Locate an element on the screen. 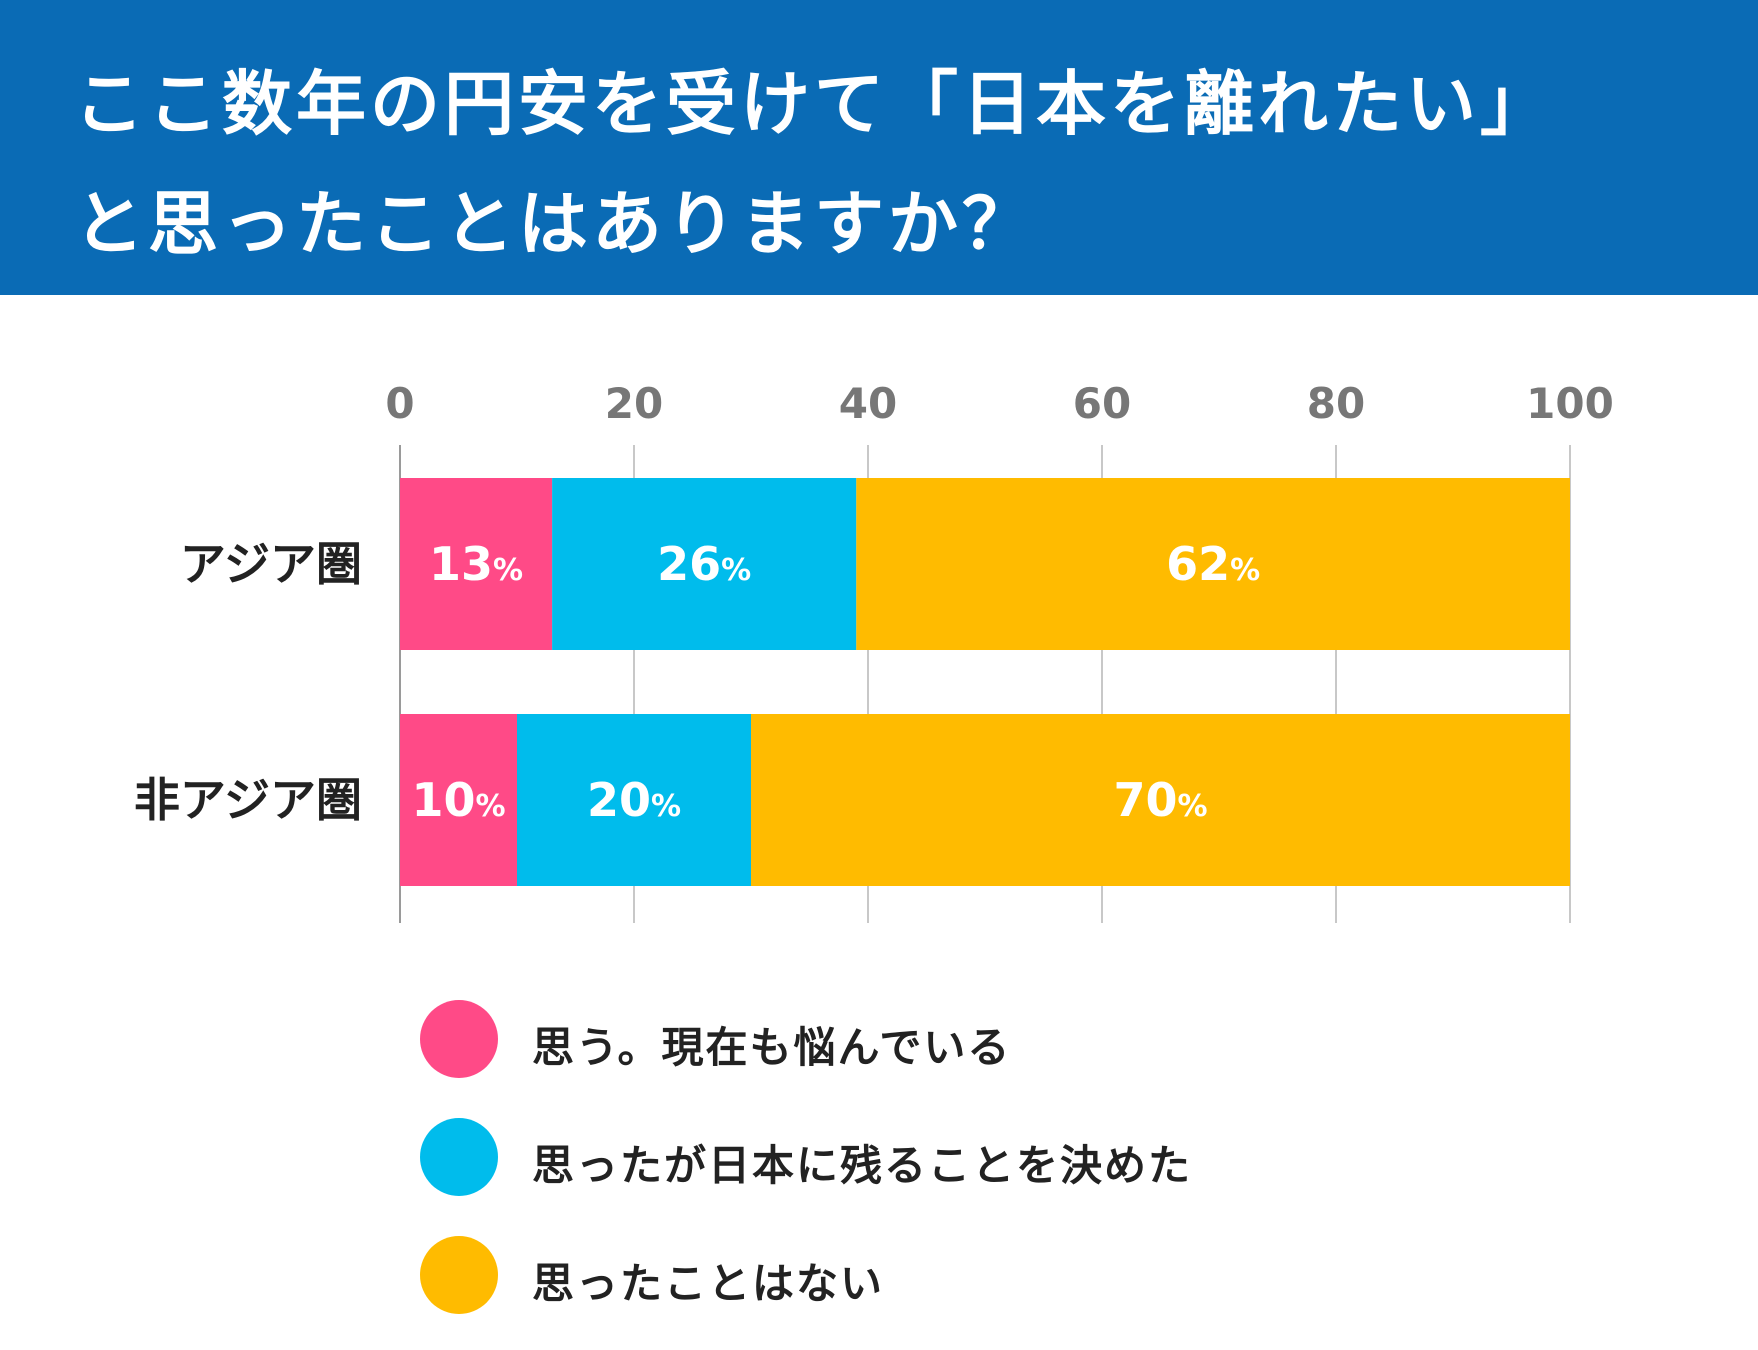 This screenshot has height=1350, width=1758. category-label: アジア圏 is located at coordinates (271, 564).